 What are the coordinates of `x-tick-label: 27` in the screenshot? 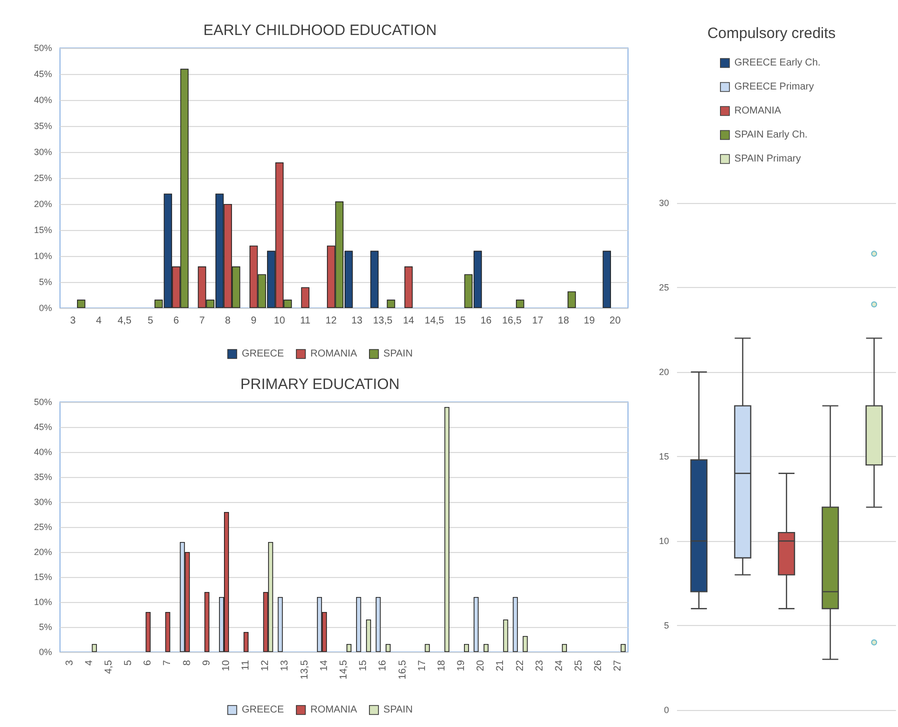 It's located at (618, 666).